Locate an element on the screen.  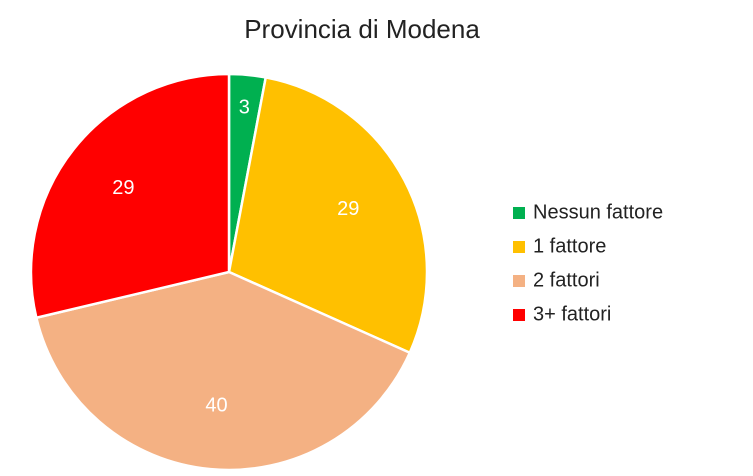
pie-slice is located at coordinates (130, 196).